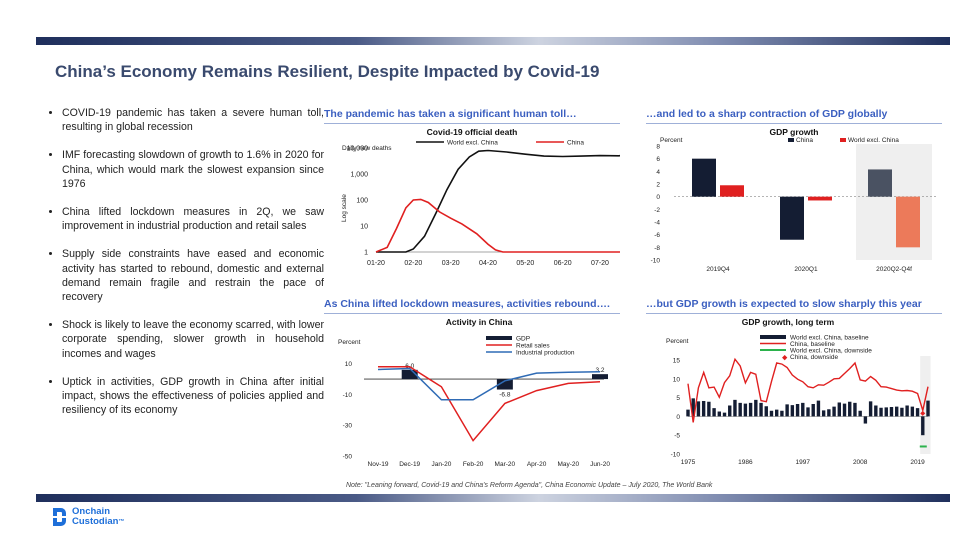 This screenshot has height=539, width=974. What do you see at coordinates (451, 263) in the screenshot?
I see `x-tick-label: 03-20` at bounding box center [451, 263].